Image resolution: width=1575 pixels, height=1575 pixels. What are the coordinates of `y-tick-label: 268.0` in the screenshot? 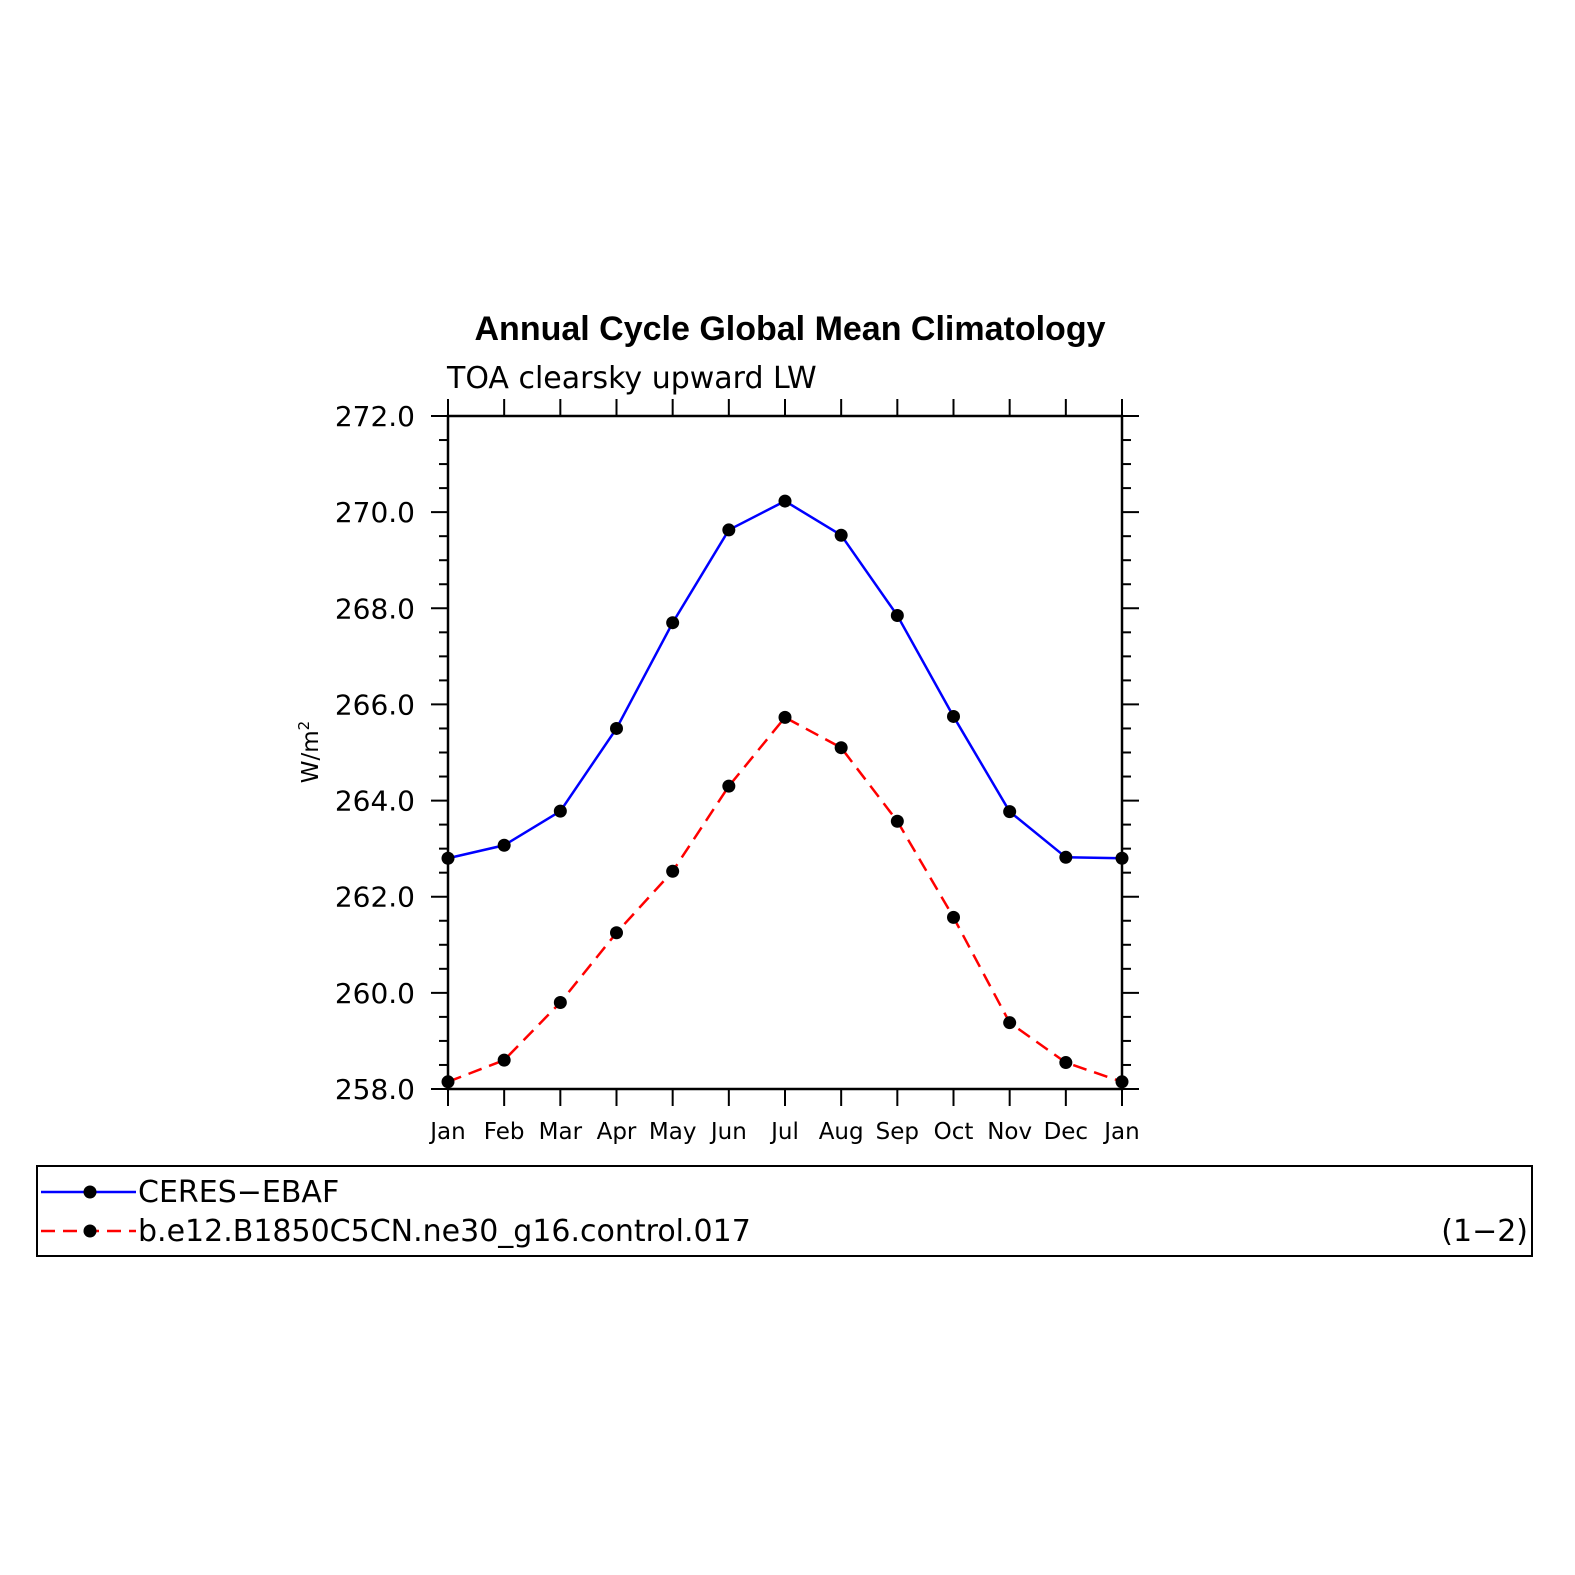 It's located at (375, 608).